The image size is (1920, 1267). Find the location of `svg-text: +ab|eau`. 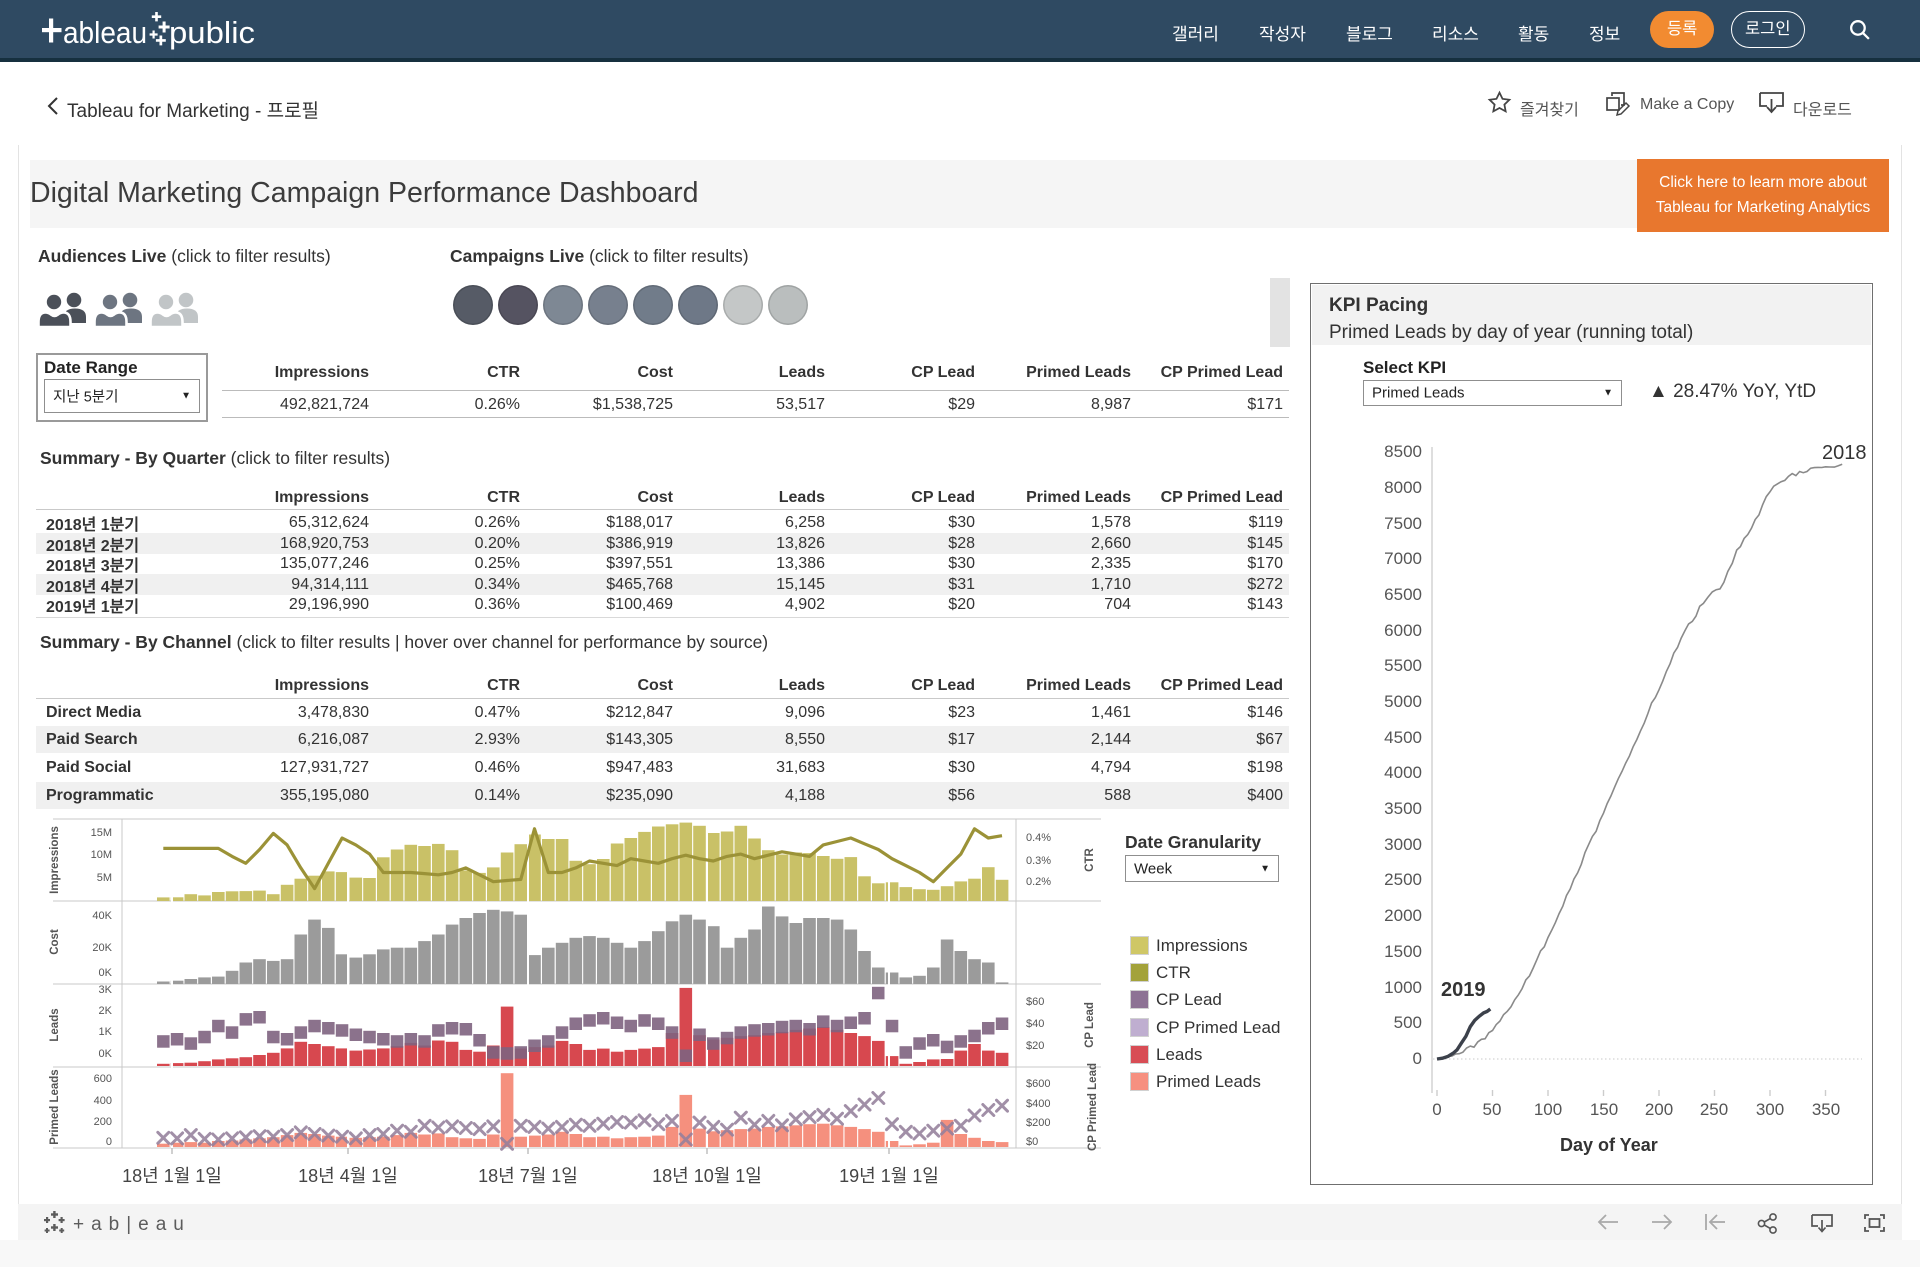

svg-text: +ab|eau is located at coordinates (132, 1224).